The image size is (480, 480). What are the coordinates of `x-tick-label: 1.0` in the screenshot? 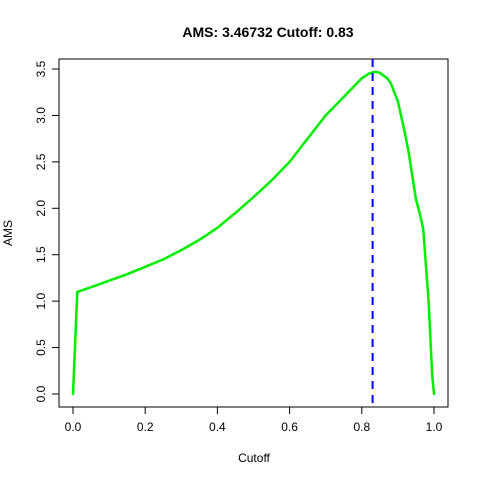 It's located at (434, 427).